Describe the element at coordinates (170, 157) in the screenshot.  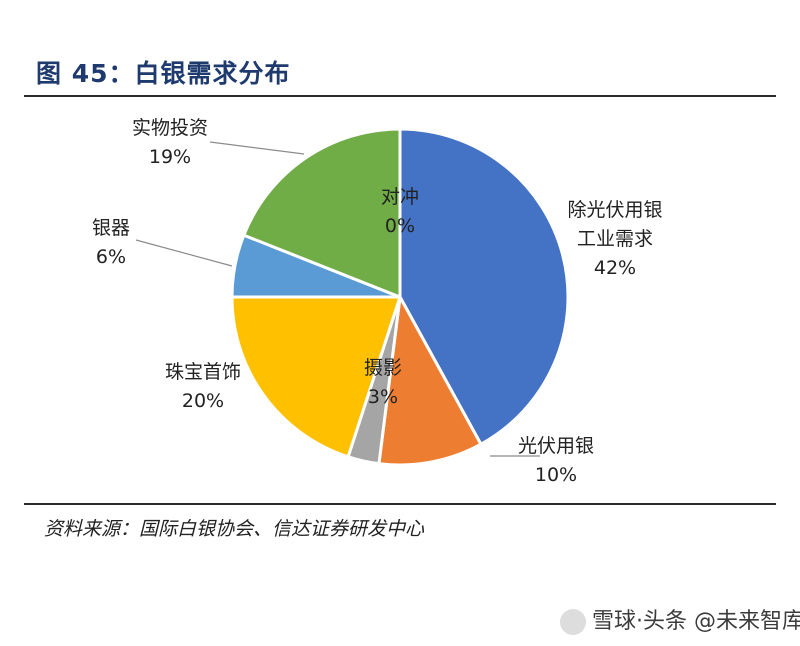
I see `slice-percent-5: 19%` at that location.